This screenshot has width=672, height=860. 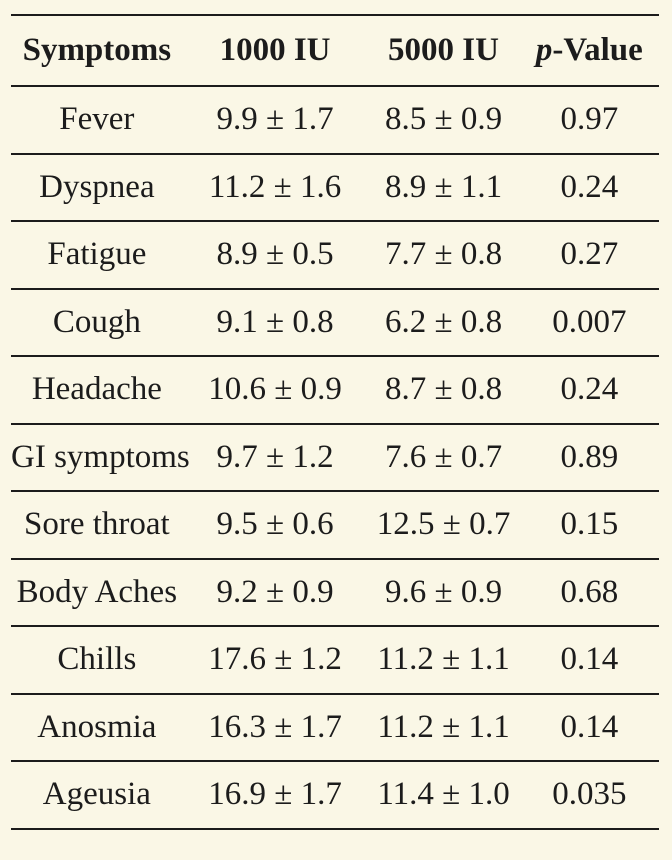 What do you see at coordinates (275, 321) in the screenshot?
I see `iu1000-cell: 9.1 ± 0.8` at bounding box center [275, 321].